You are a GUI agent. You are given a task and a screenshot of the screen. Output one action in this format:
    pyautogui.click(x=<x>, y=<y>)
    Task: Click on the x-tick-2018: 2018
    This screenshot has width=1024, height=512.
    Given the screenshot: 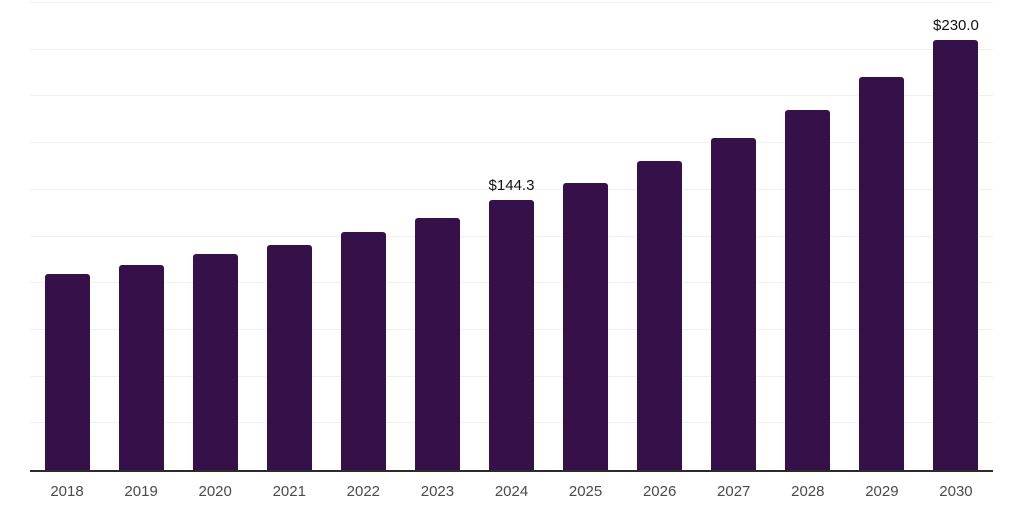 What is the action you would take?
    pyautogui.click(x=67, y=491)
    